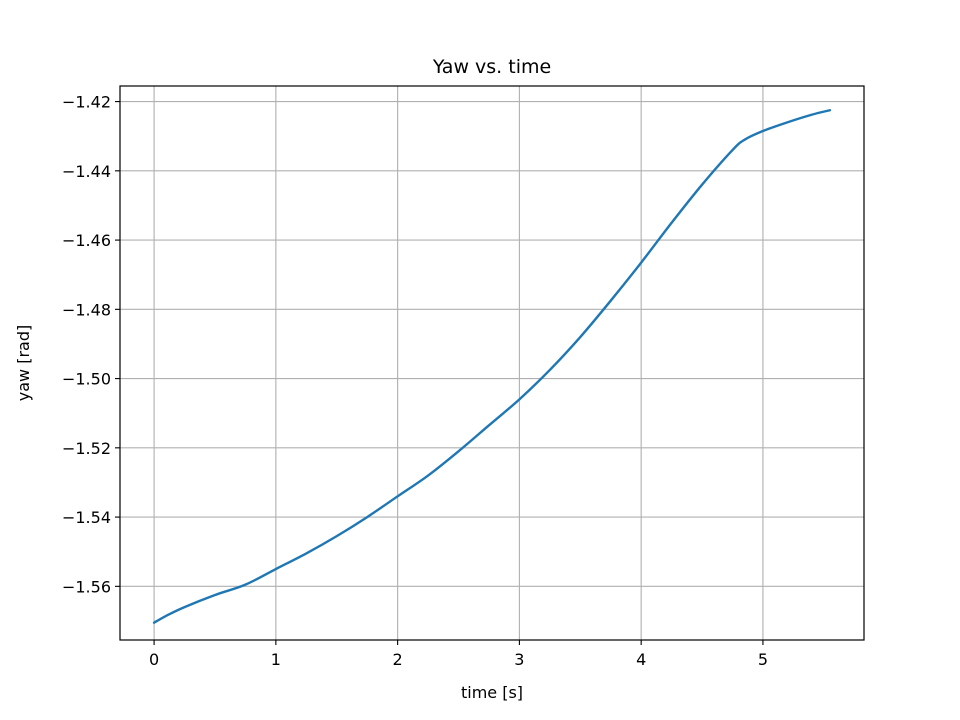 Image resolution: width=960 pixels, height=720 pixels. What do you see at coordinates (86, 102) in the screenshot?
I see `y-tick-label: −1.42` at bounding box center [86, 102].